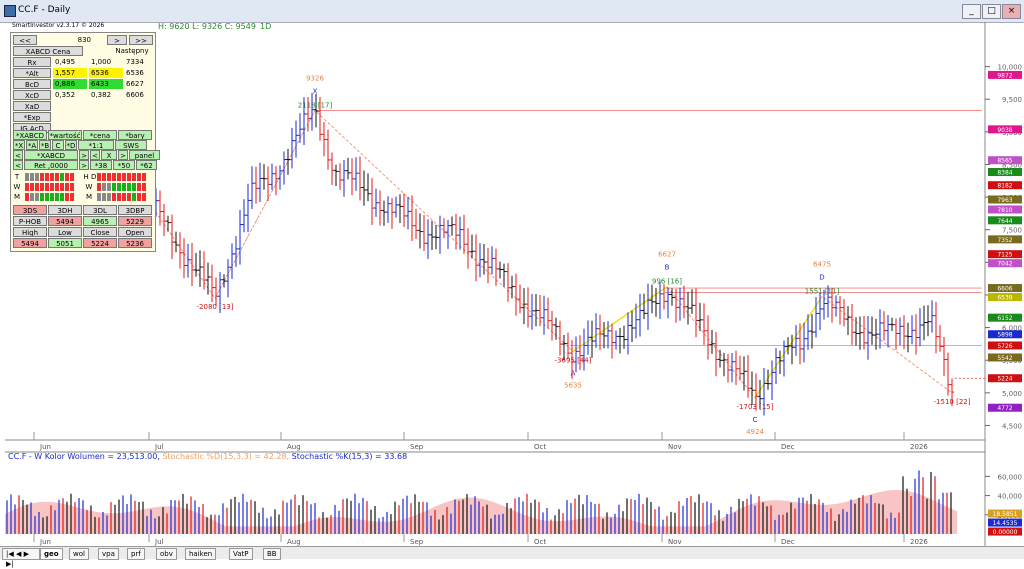 The image size is (1024, 569). I want to click on grid4-button-2: >, so click(84, 165).